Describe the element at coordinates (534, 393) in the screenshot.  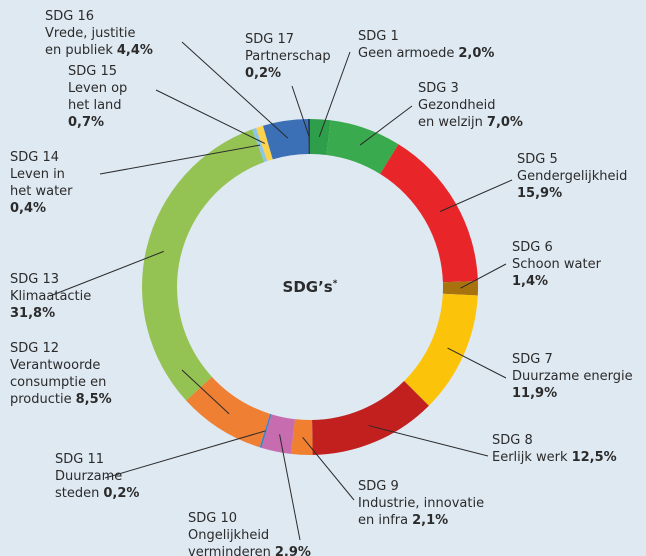
I see `value-label: 11,9%` at that location.